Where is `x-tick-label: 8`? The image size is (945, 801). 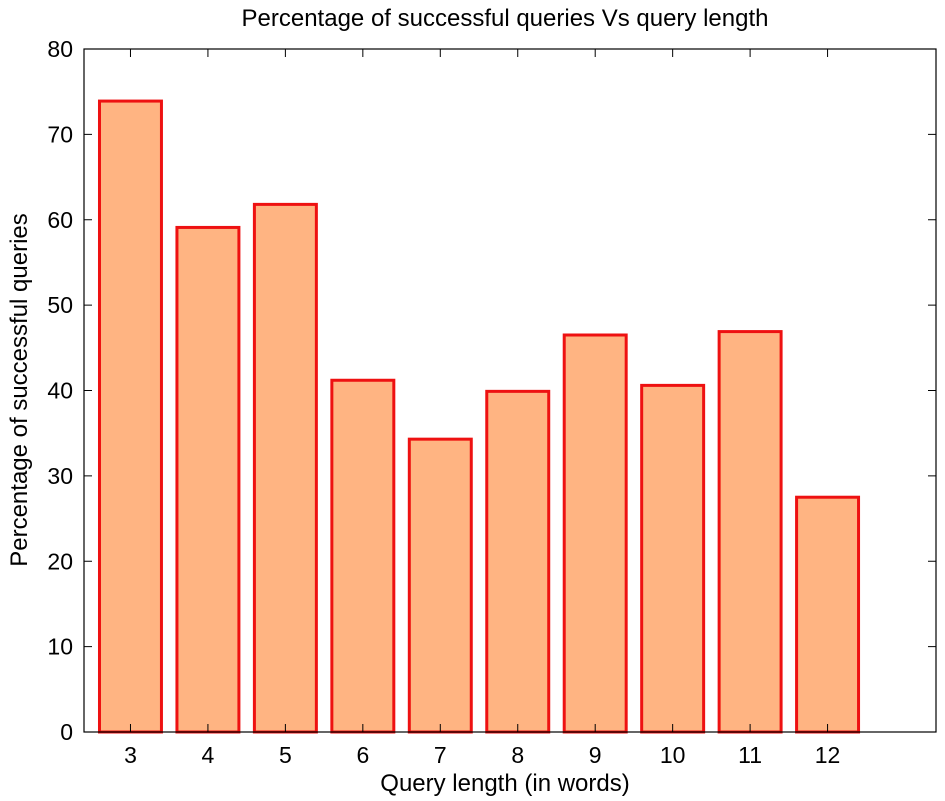 x-tick-label: 8 is located at coordinates (517, 755).